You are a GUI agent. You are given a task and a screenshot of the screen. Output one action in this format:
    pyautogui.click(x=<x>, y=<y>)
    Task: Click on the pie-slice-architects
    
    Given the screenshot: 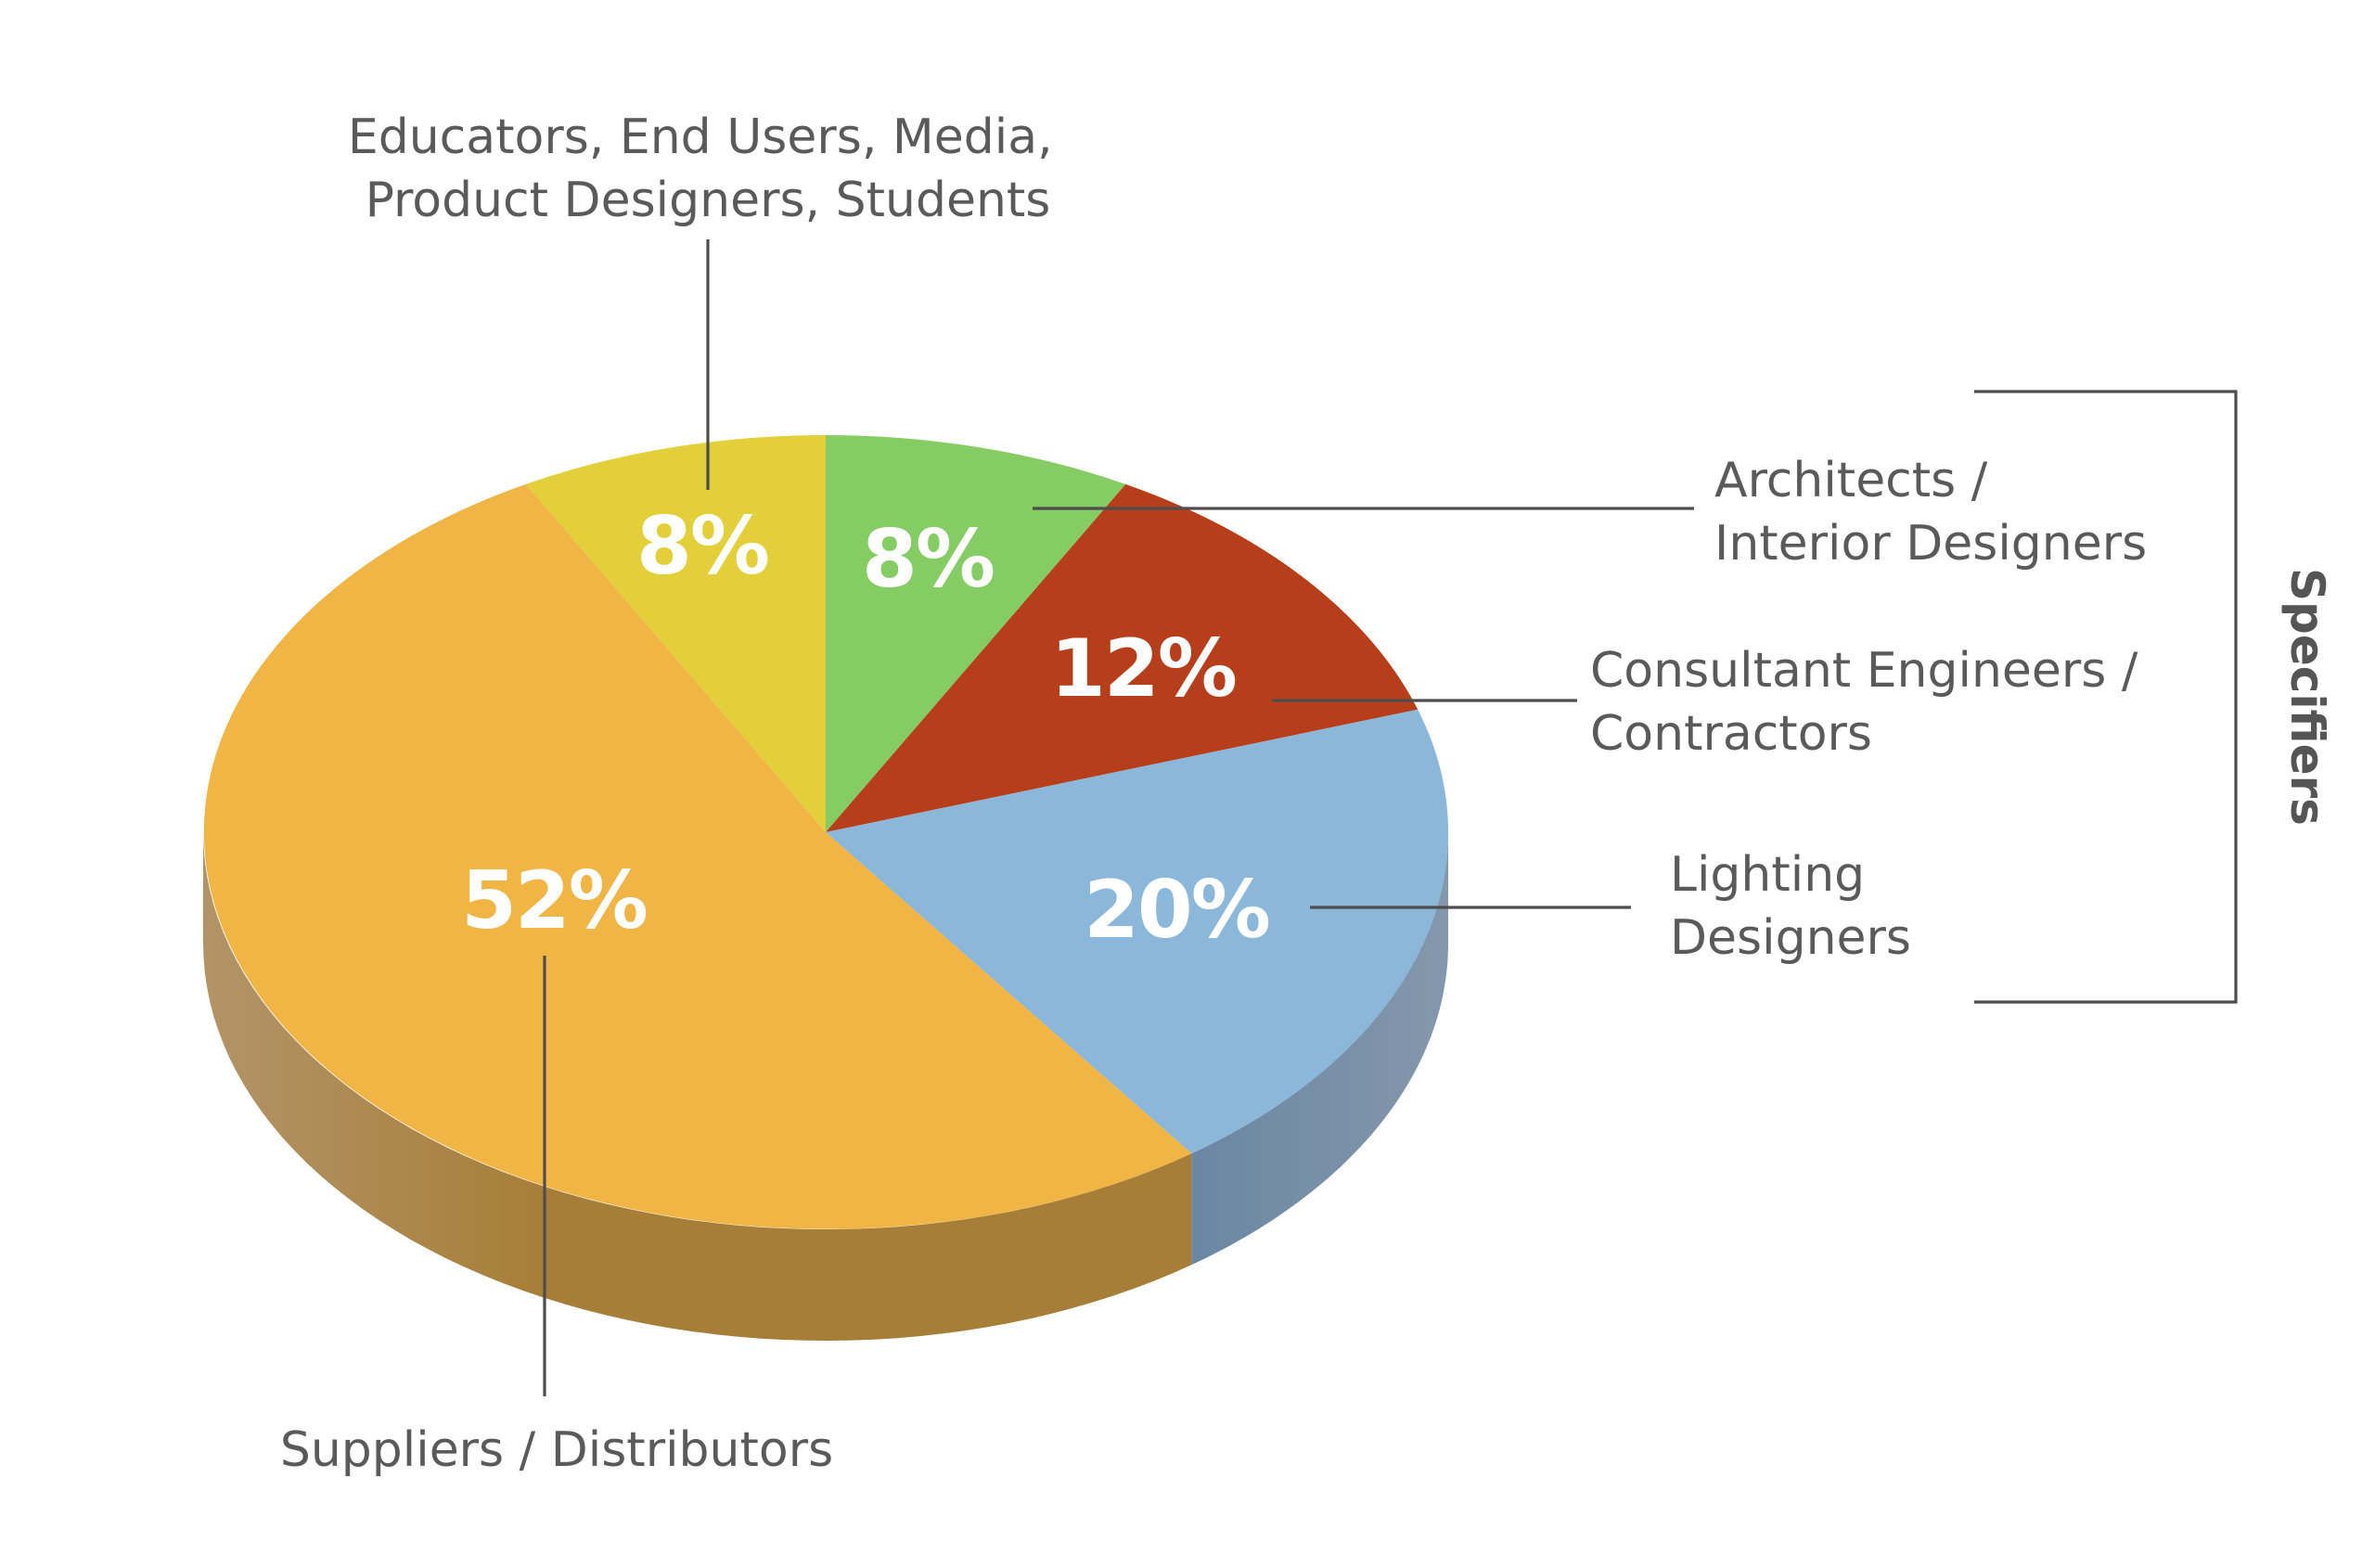 What is the action you would take?
    pyautogui.click(x=976, y=634)
    